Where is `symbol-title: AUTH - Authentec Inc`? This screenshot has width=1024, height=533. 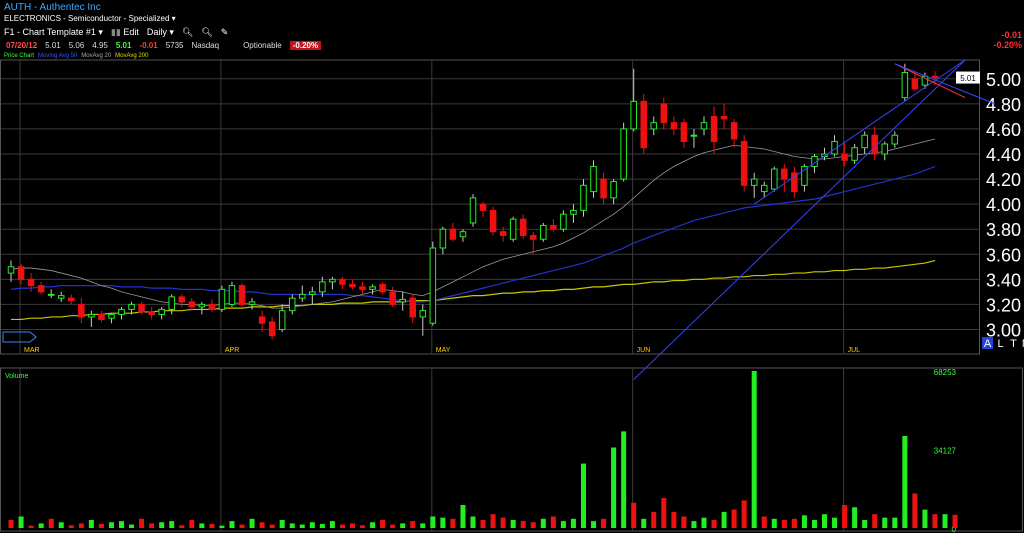
symbol-title: AUTH - Authentec Inc is located at coordinates (52, 7).